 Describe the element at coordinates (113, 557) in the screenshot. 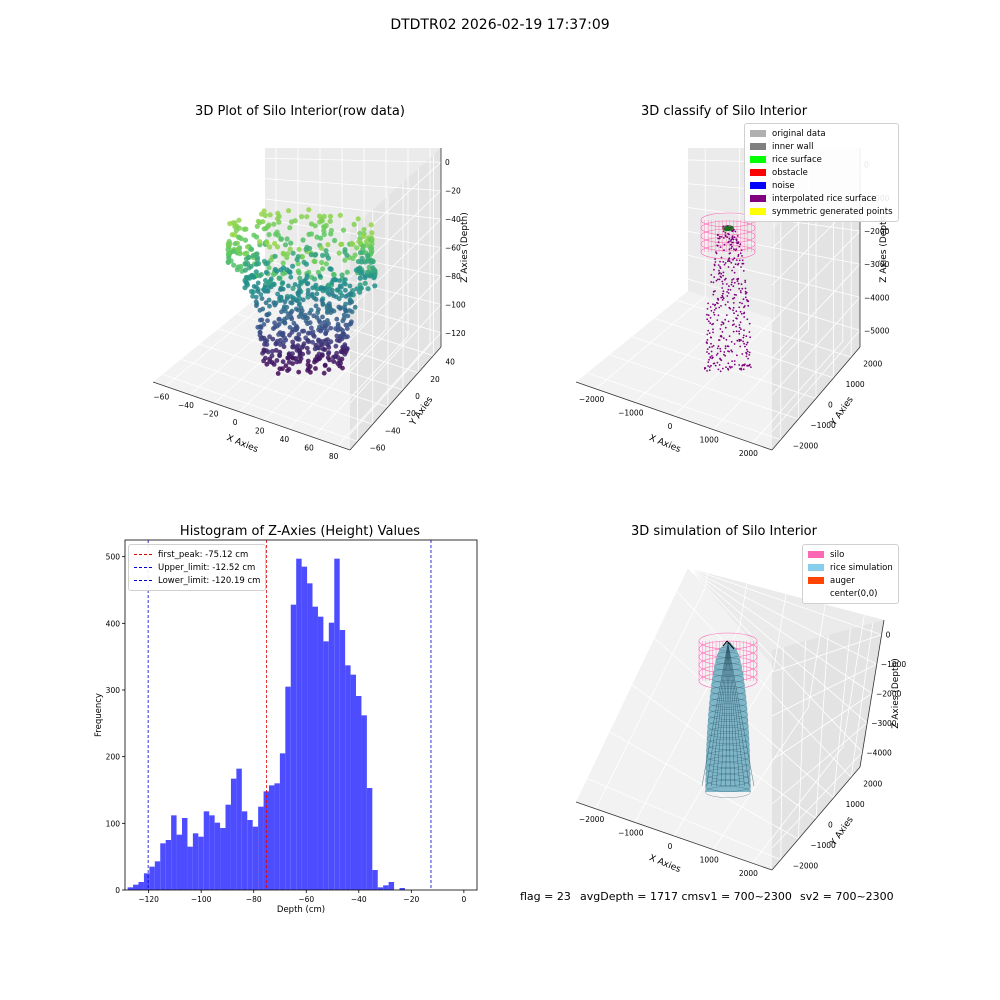

I see `y-tick-label: 500` at that location.